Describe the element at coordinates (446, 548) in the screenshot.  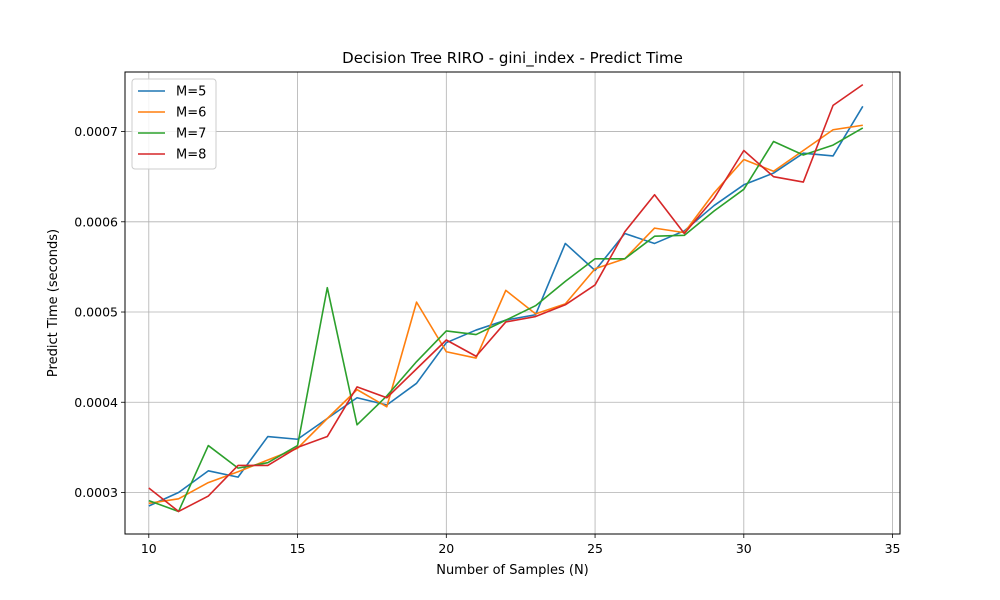
I see `x-tick-label: 20` at that location.